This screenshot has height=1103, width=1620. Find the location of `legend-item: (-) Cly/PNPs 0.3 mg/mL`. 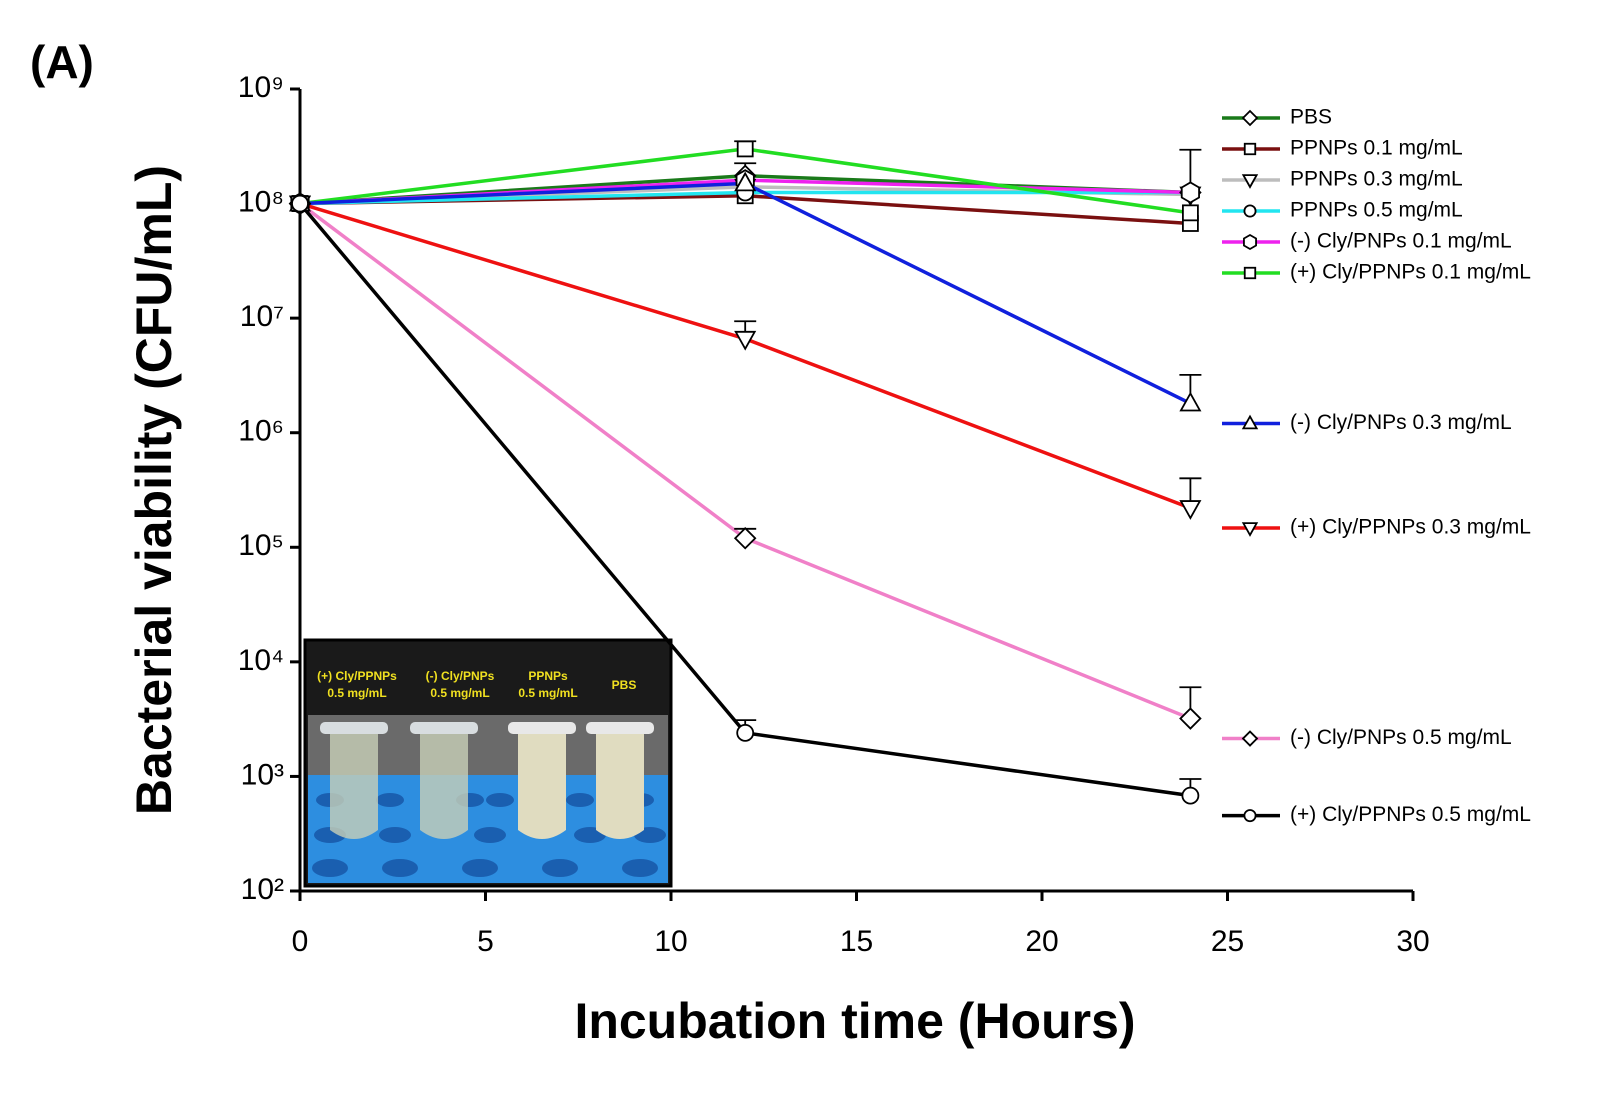

legend-item: (-) Cly/PNPs 0.3 mg/mL is located at coordinates (1367, 422).